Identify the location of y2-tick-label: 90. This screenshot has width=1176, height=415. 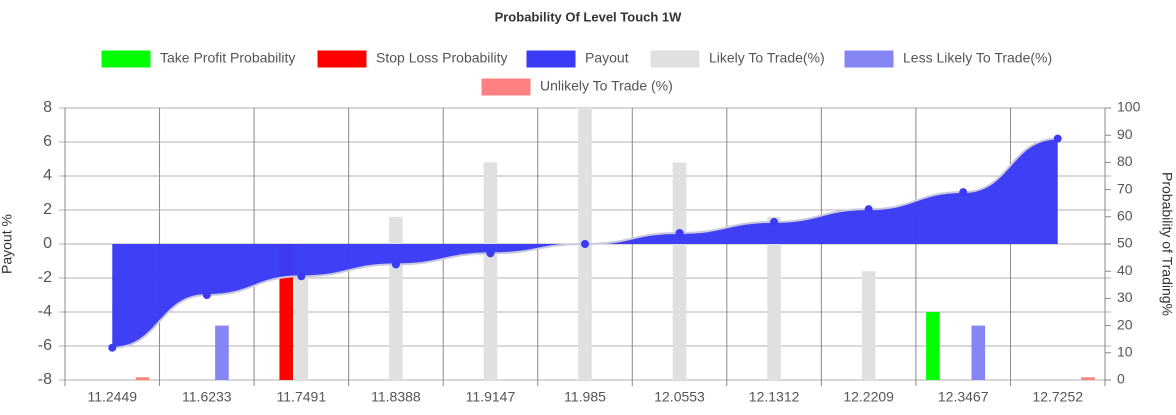
(1125, 134).